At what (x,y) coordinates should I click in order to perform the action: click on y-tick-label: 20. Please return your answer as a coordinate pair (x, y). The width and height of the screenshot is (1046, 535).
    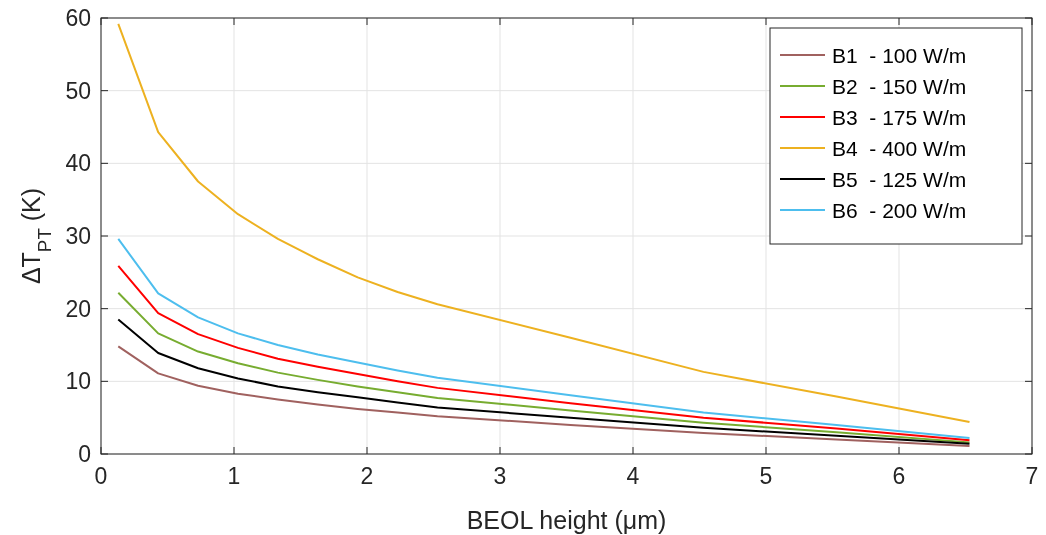
    Looking at the image, I should click on (78, 308).